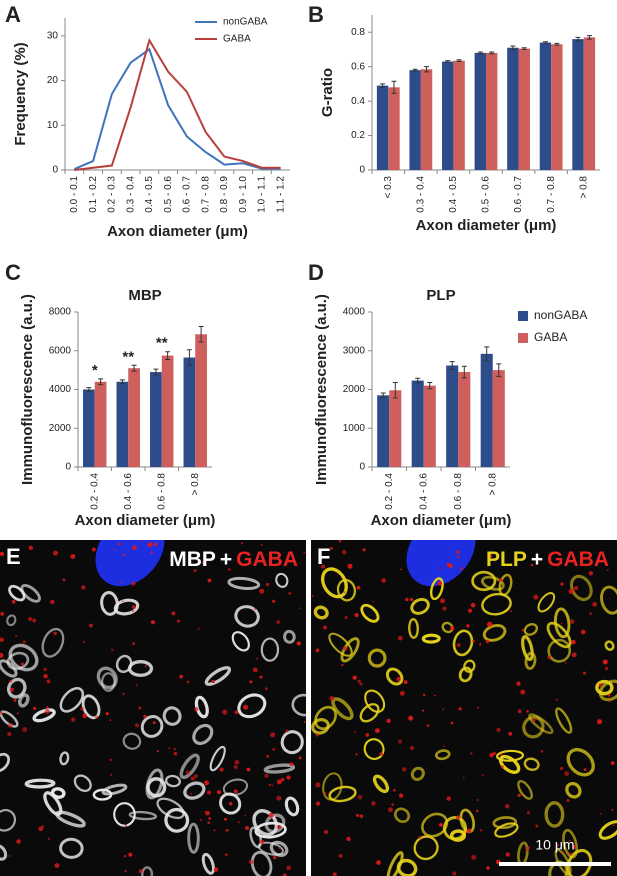 The image size is (617, 876). Describe the element at coordinates (354, 350) in the screenshot. I see `y-tick-label: 3000` at that location.